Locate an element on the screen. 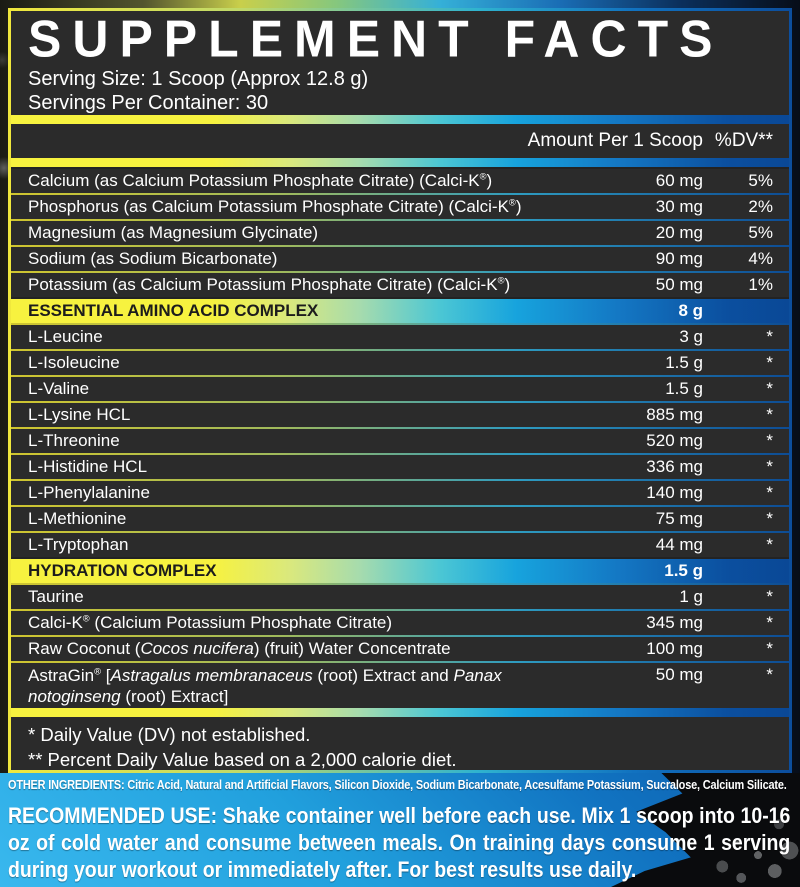  ingredient-amount: 1 g is located at coordinates (691, 596).